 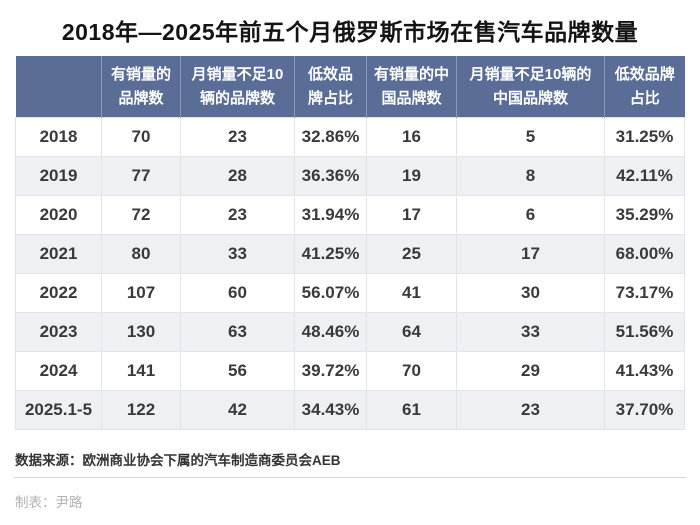 What do you see at coordinates (350, 32) in the screenshot?
I see `table-title: 2018年—2025年前五个月俄罗斯市场在售汽车品牌数量` at bounding box center [350, 32].